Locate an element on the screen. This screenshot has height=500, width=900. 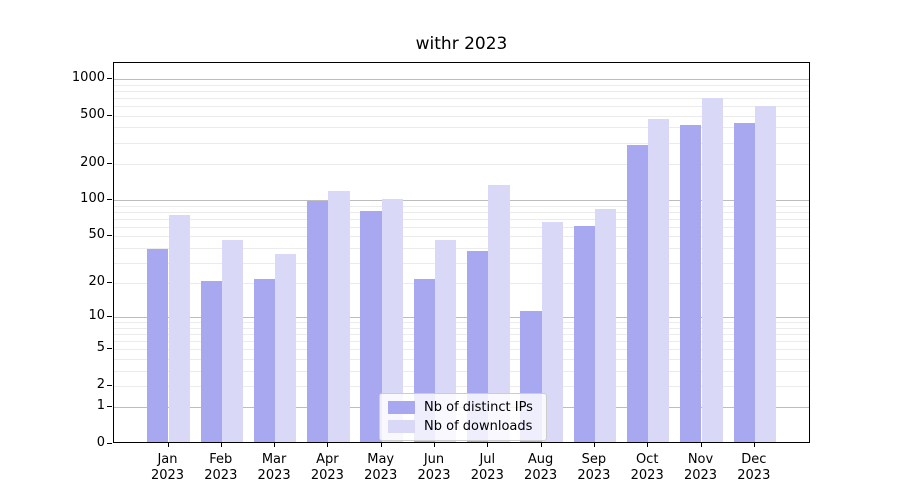
bar-jun-downloads is located at coordinates (446, 340).